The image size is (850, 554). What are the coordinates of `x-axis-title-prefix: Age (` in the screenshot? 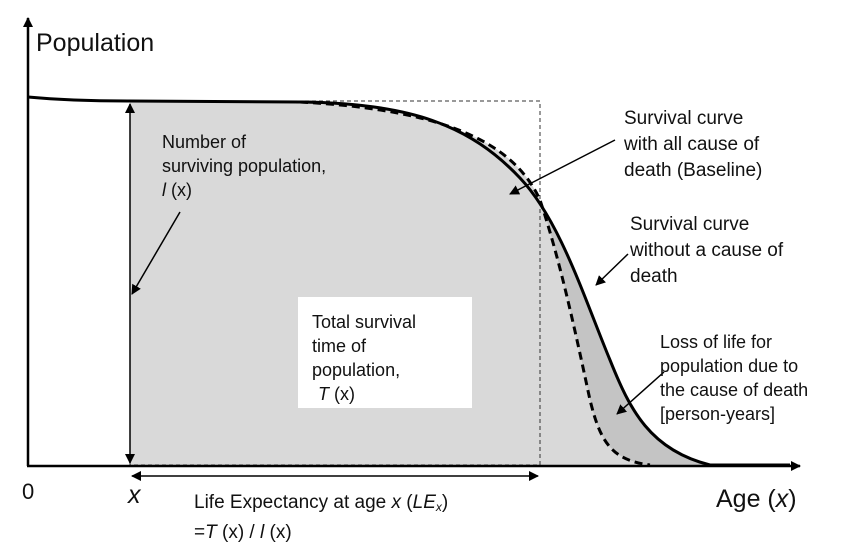 It's located at (746, 499).